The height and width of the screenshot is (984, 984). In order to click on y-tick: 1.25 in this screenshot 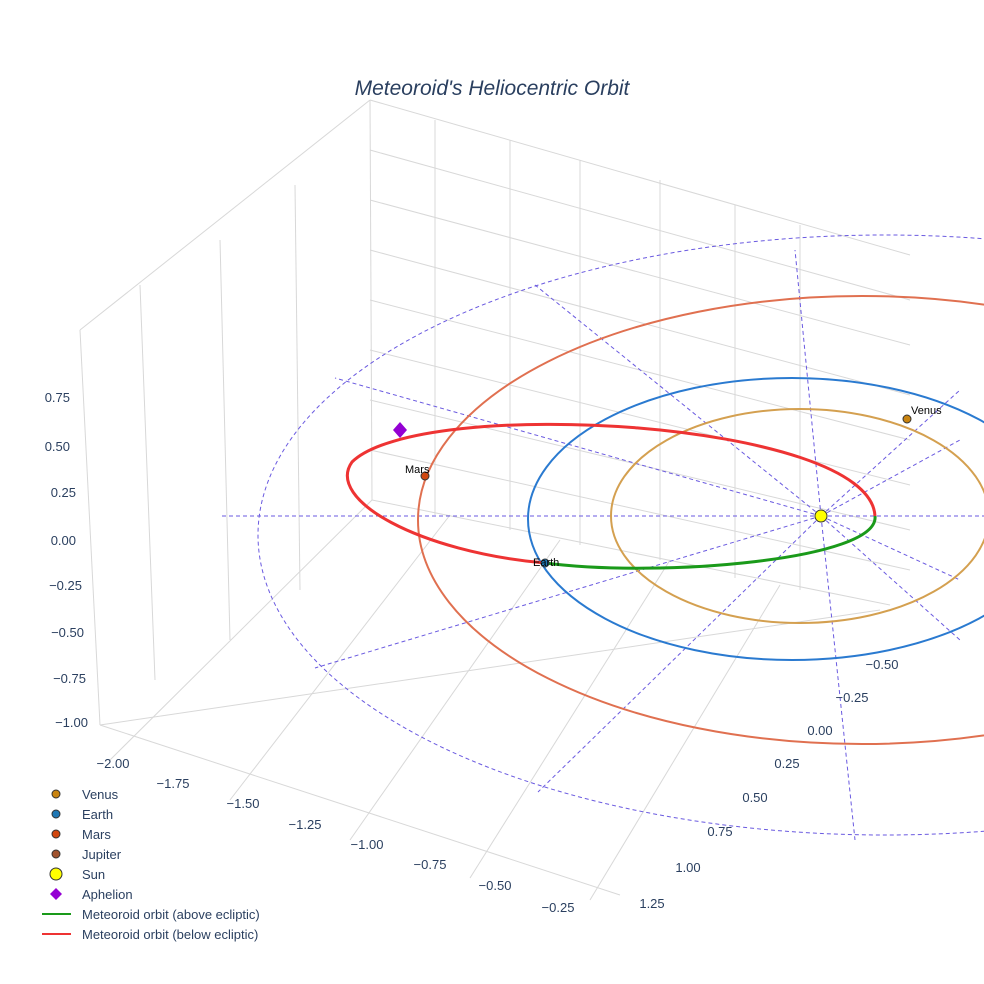, I will do `click(651, 903)`.